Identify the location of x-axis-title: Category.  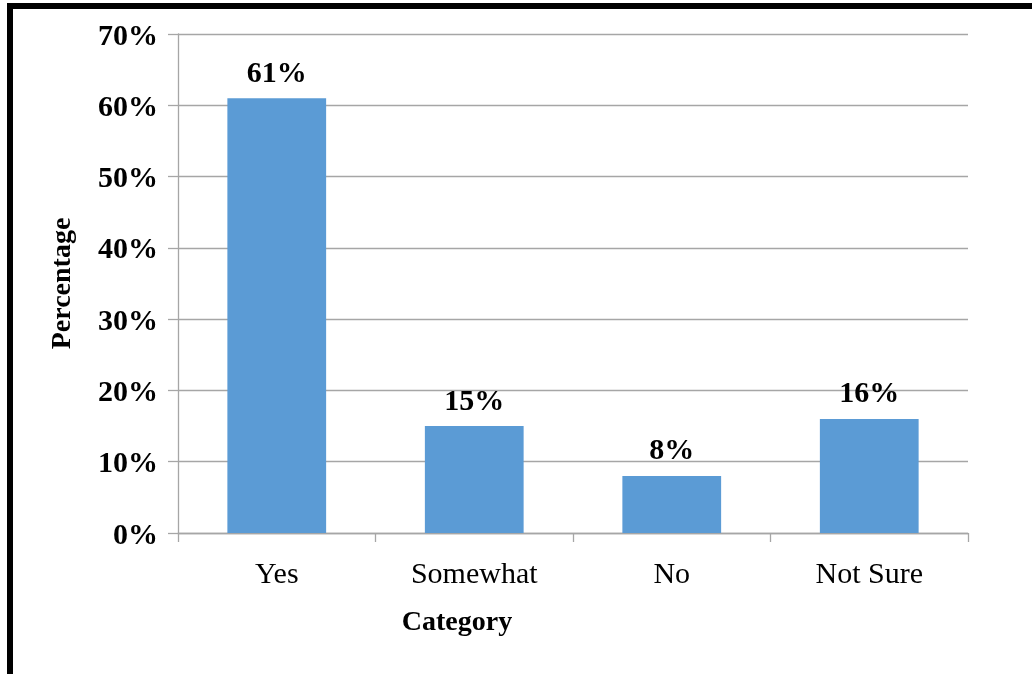
(457, 620).